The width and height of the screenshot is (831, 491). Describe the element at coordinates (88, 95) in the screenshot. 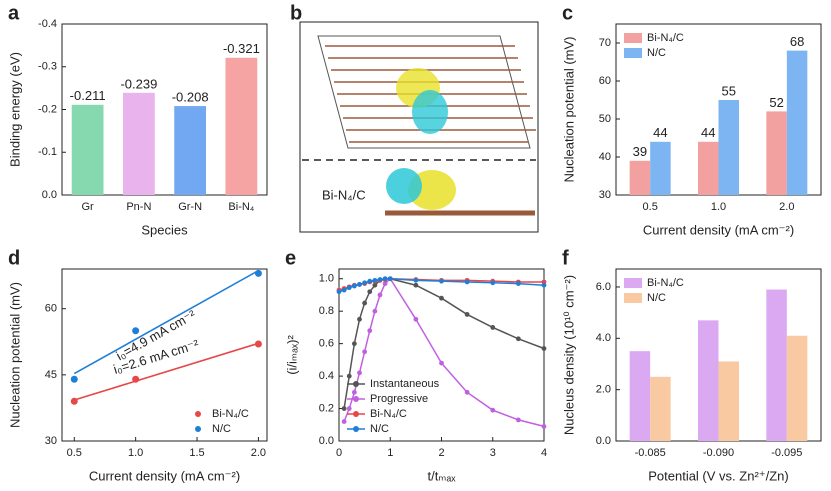

I see `value-label: -0.211` at that location.